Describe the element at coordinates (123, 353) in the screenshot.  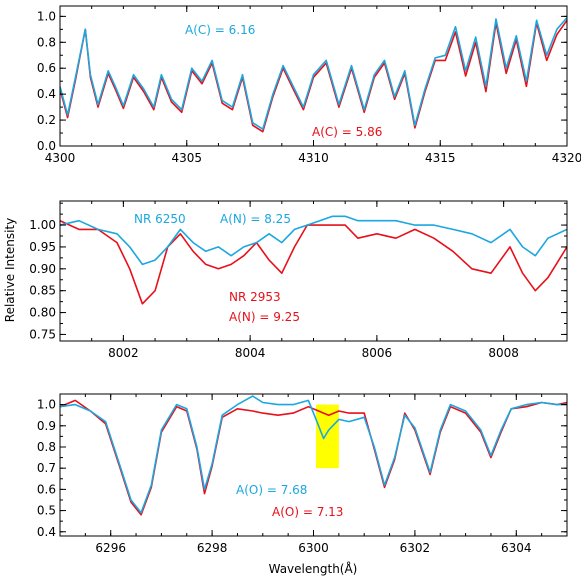
I see `x-tick-label: 8002` at that location.